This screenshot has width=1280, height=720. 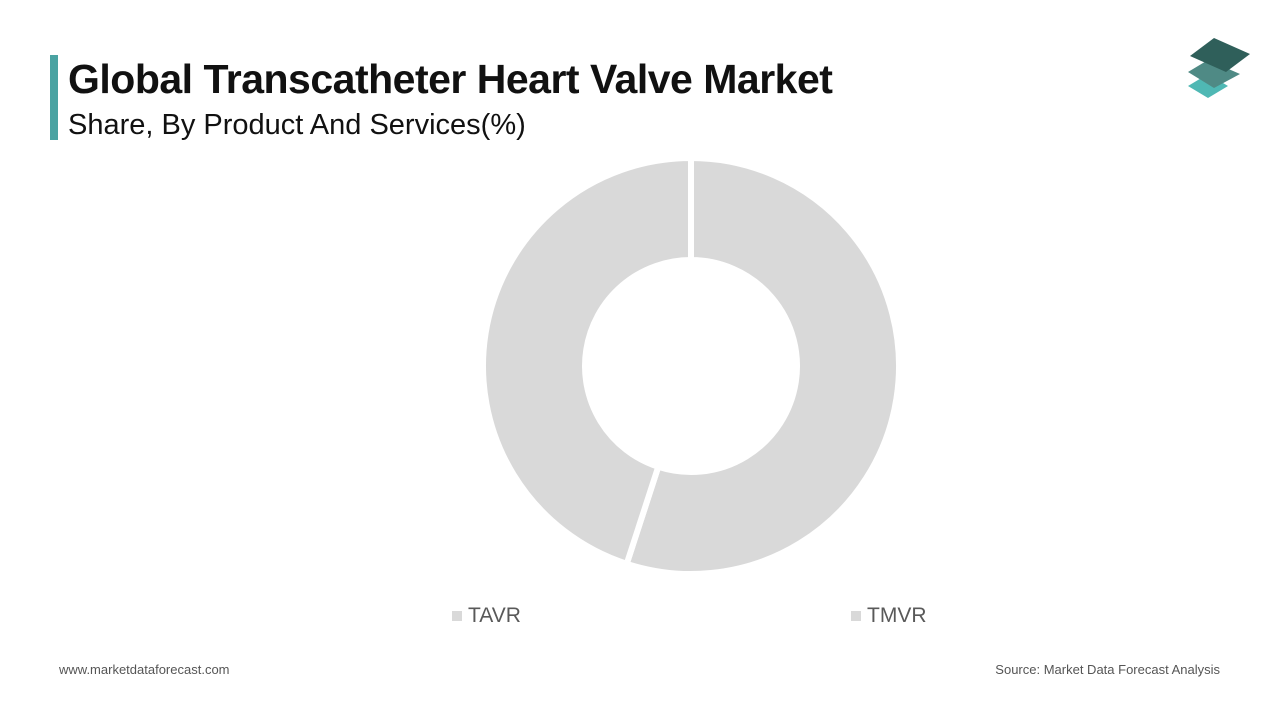 What do you see at coordinates (1214, 74) in the screenshot?
I see `logo-layer-middle` at bounding box center [1214, 74].